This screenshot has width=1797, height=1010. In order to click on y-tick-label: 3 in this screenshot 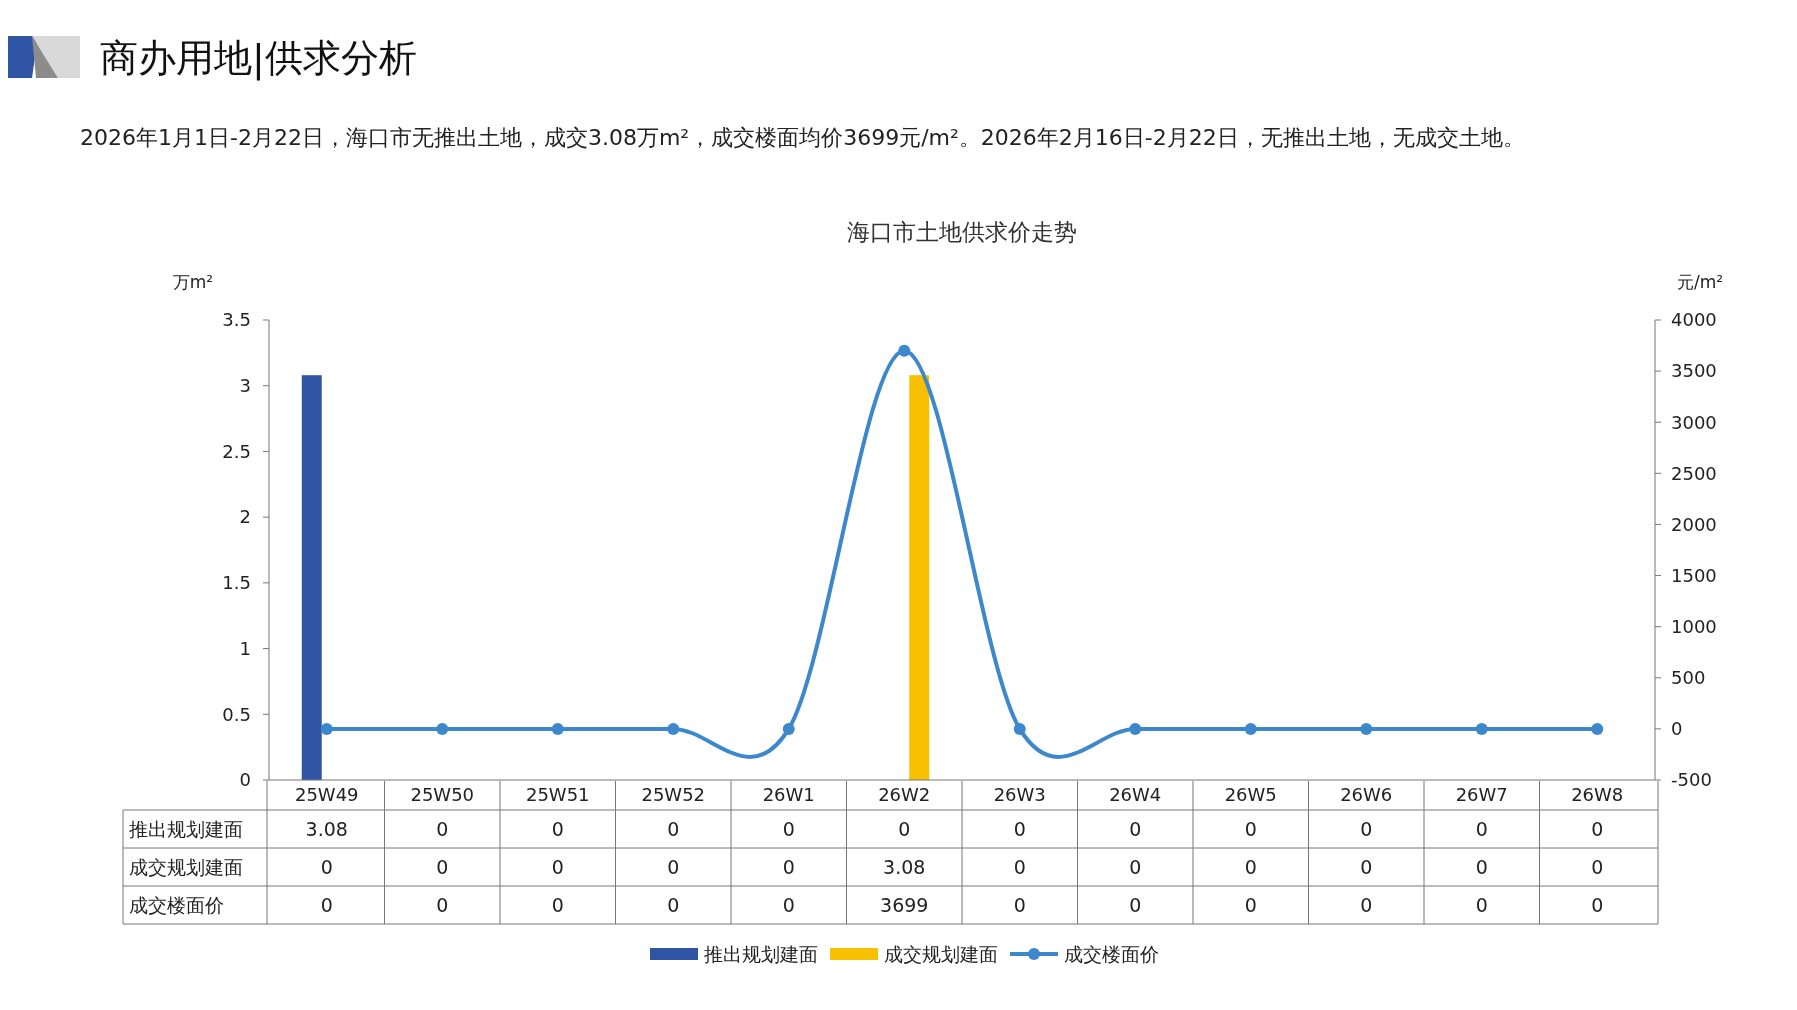, I will do `click(245, 386)`.